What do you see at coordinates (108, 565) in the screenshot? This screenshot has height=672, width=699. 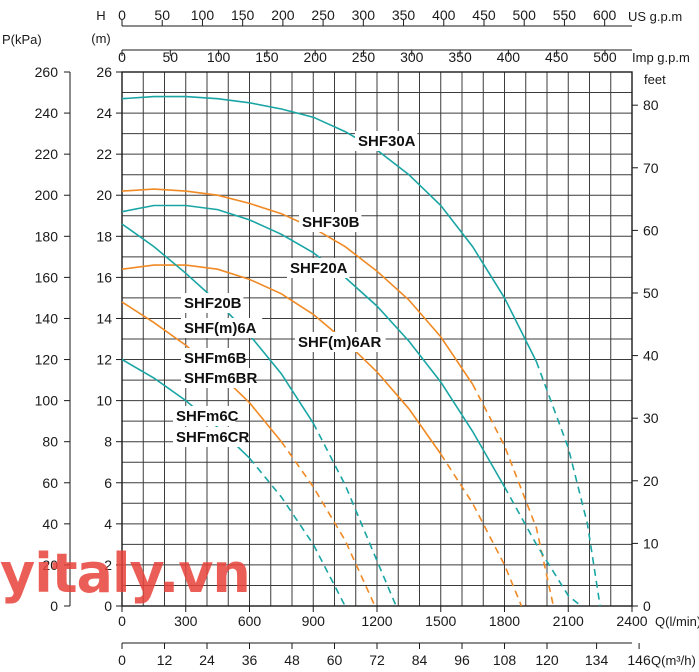 I see `head-tick-label: 2` at bounding box center [108, 565].